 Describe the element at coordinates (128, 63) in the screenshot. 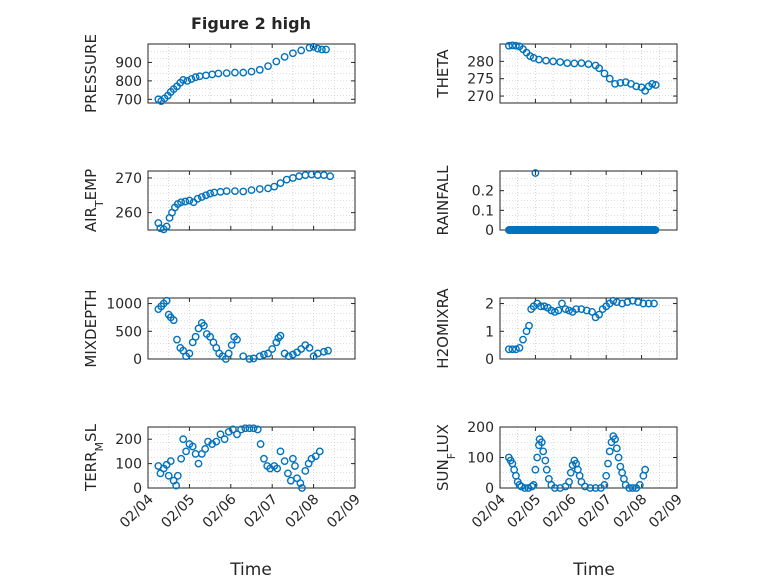

I see `y-tick-label: 900` at that location.